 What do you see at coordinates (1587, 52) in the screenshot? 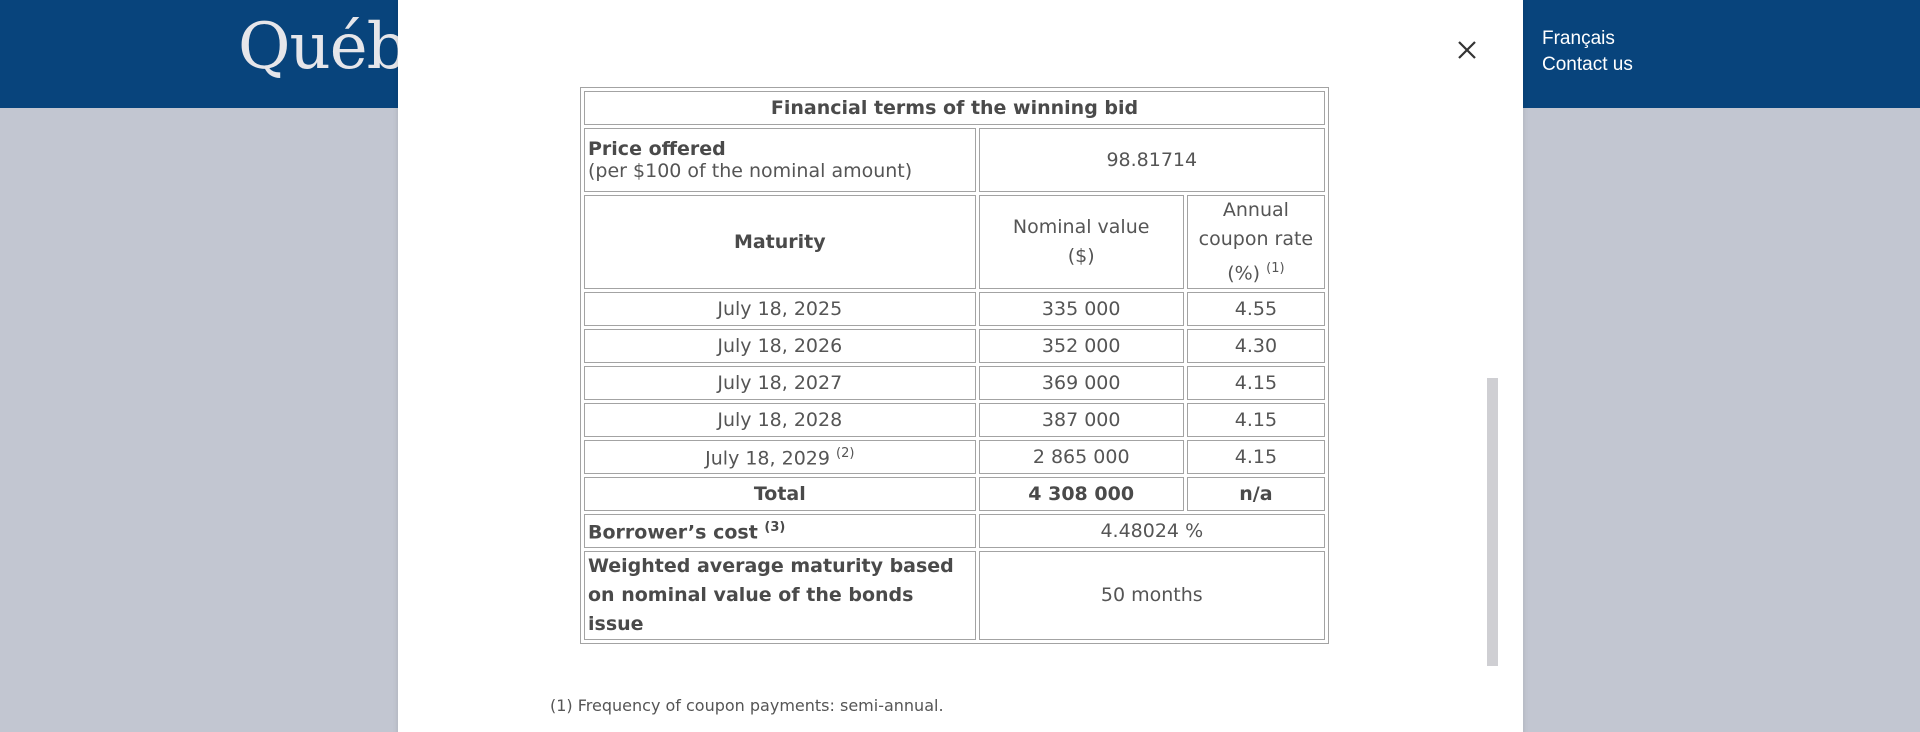
I see `header-links: Français Contact us` at bounding box center [1587, 52].